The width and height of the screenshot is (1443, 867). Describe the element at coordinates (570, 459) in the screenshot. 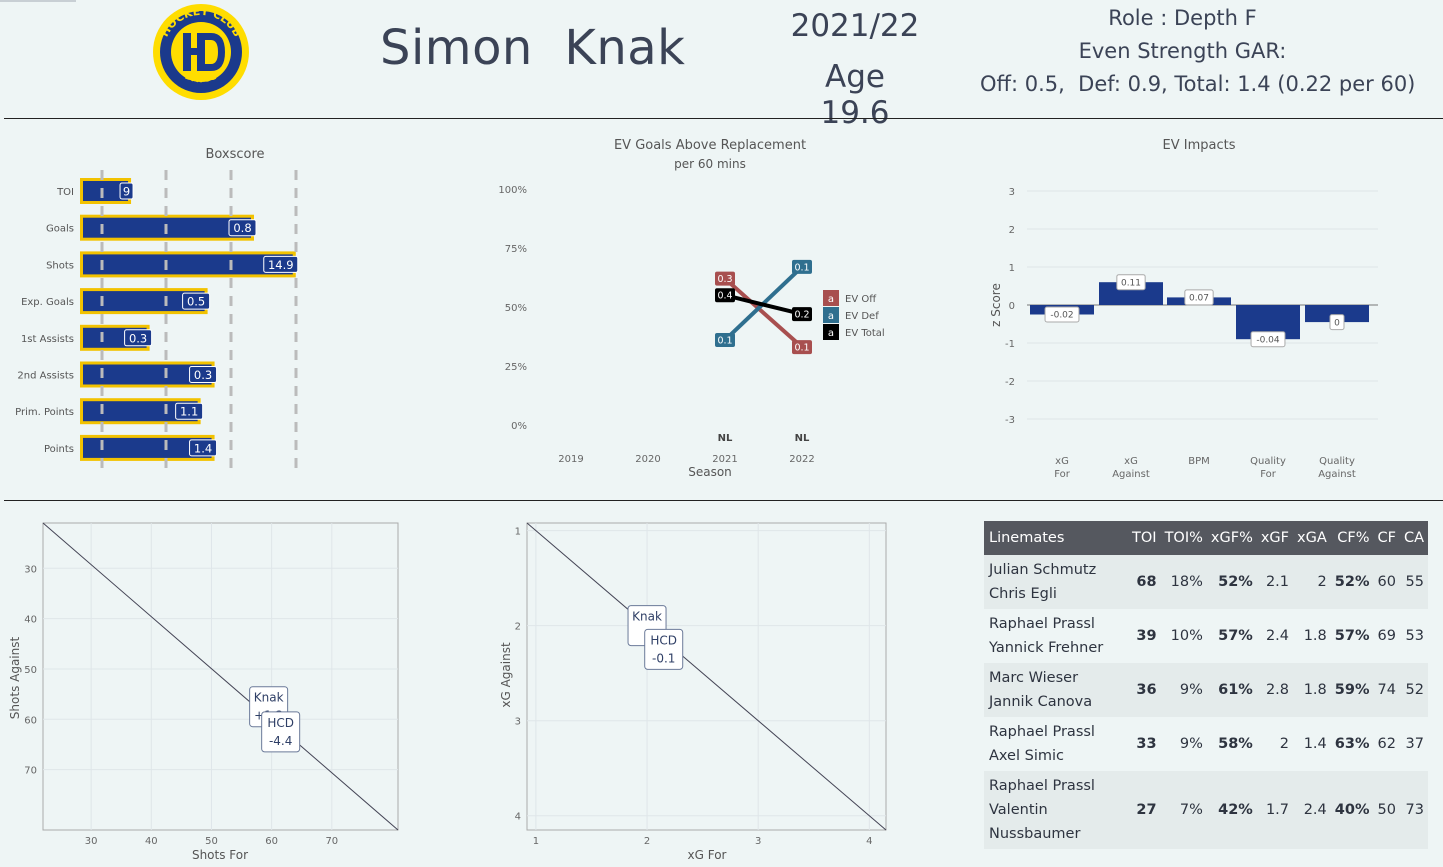

I see `ev-gar-xtick: 2019` at that location.